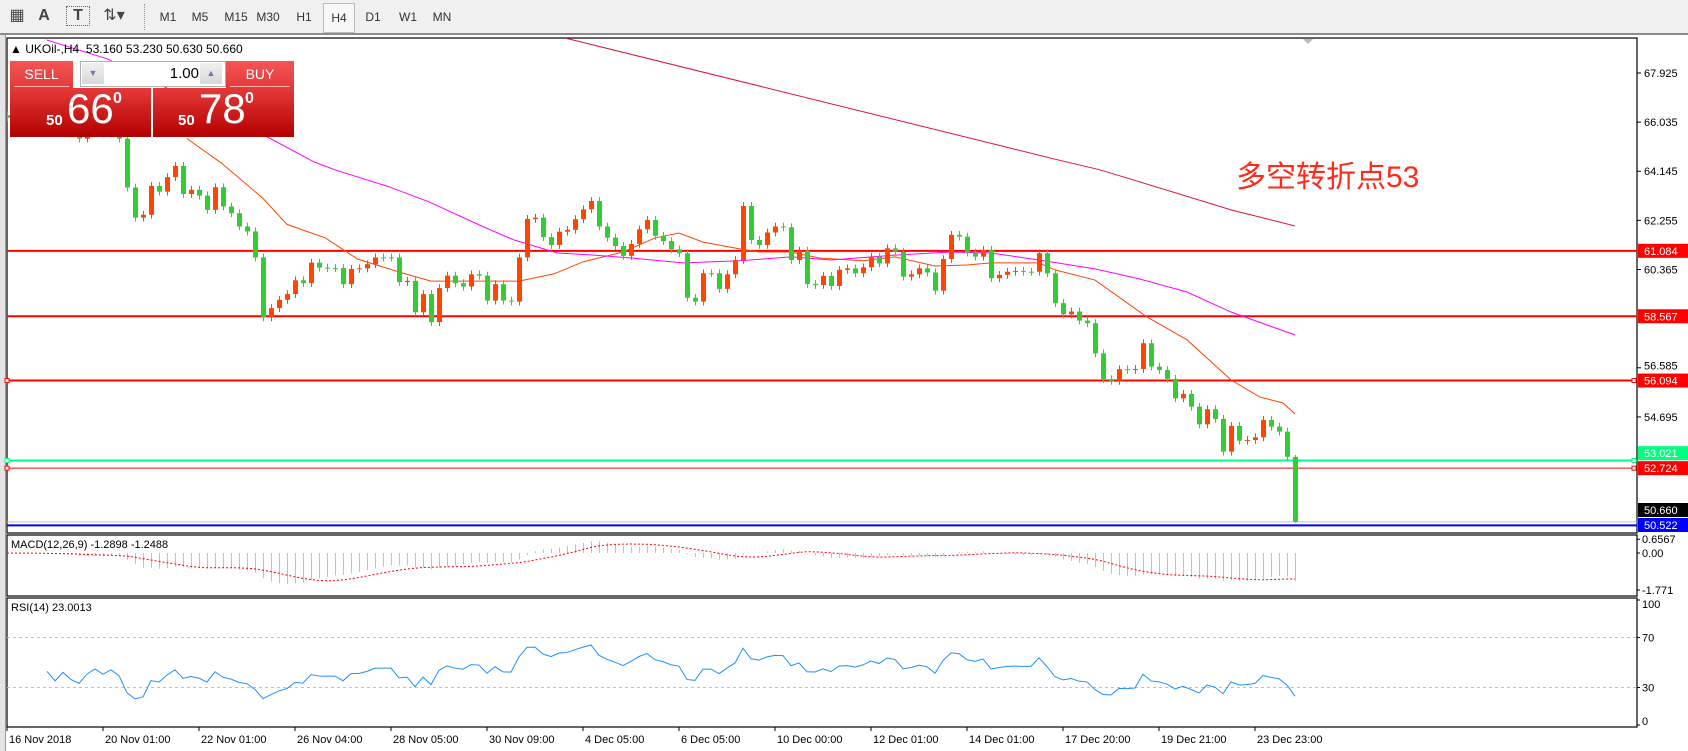  Describe the element at coordinates (145, 17) in the screenshot. I see `toolbar-separator` at that location.